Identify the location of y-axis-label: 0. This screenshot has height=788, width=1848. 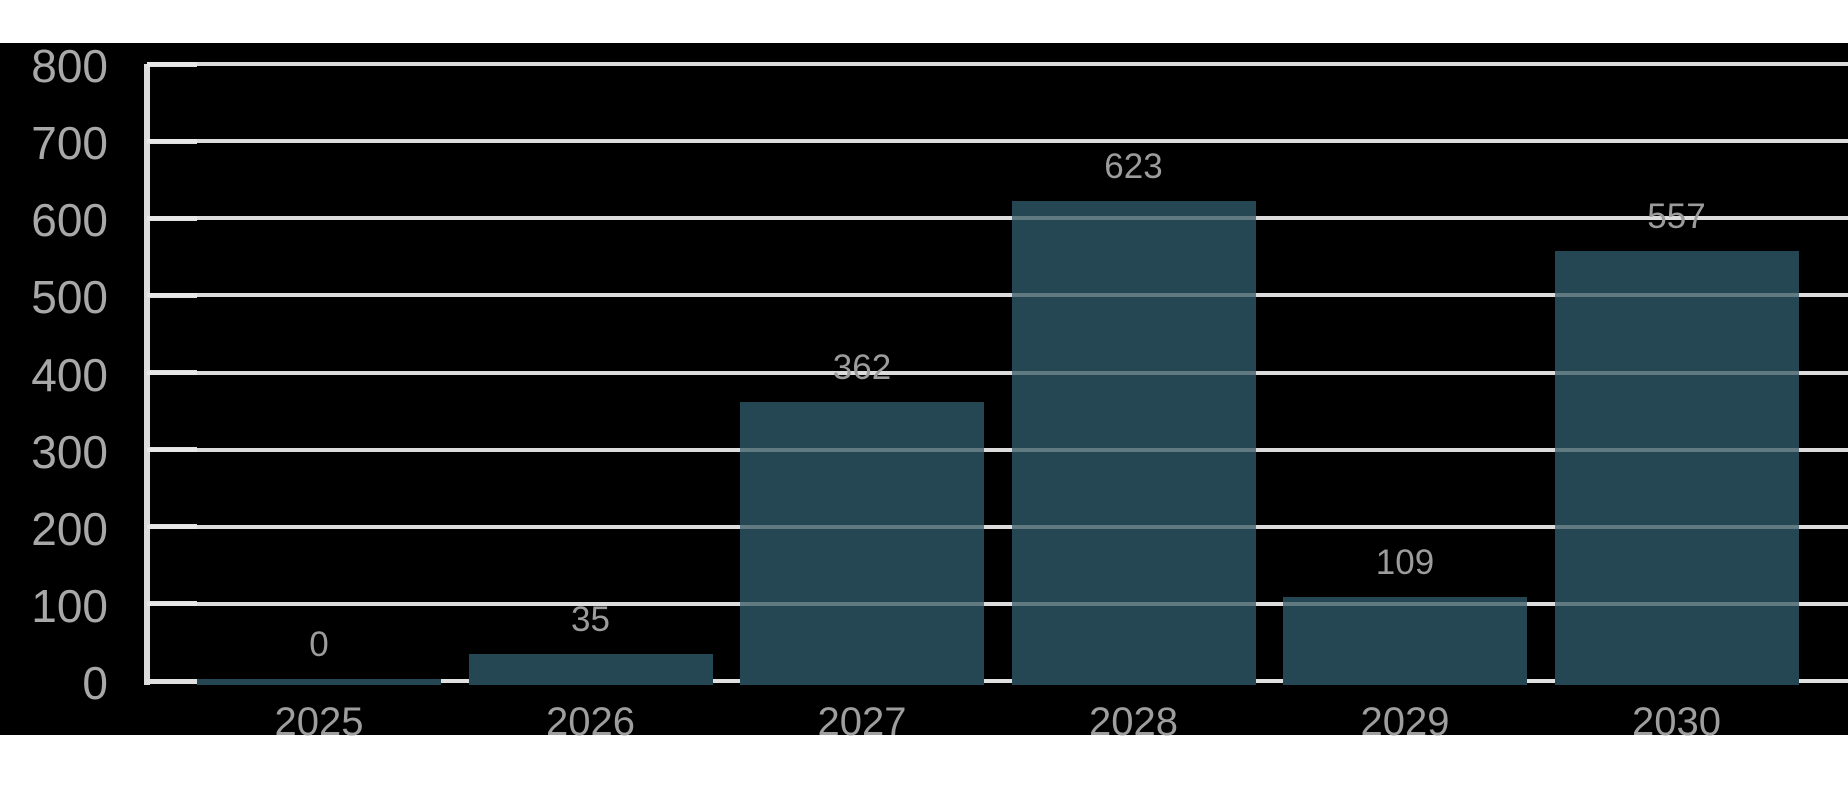
(95, 683).